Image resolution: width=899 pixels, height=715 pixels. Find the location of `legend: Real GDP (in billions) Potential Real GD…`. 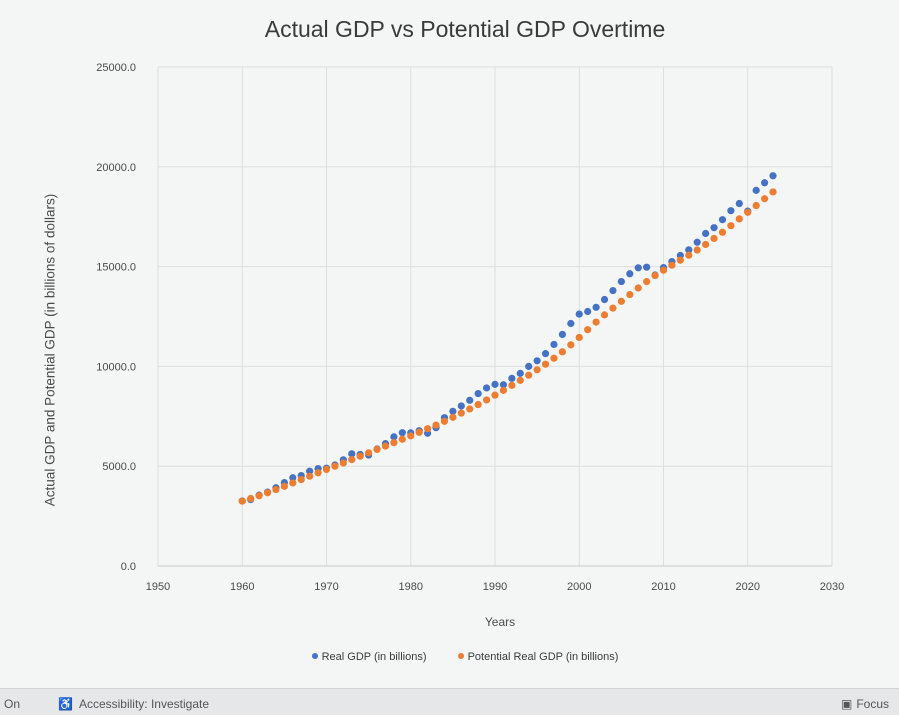

legend: Real GDP (in billions) Potential Real GD… is located at coordinates (449, 657).